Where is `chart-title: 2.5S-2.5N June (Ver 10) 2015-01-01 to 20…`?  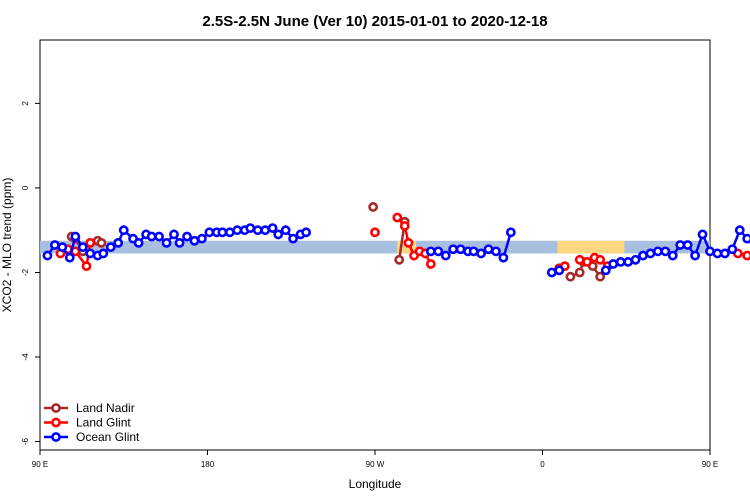 chart-title: 2.5S-2.5N June (Ver 10) 2015-01-01 to 20… is located at coordinates (374, 21).